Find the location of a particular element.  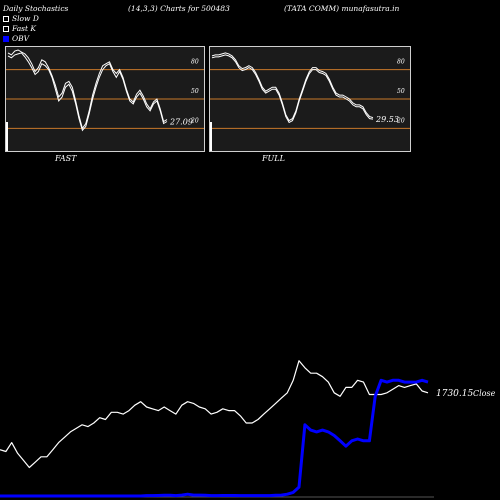

fast-panel-label: FAST is located at coordinates (66, 158).